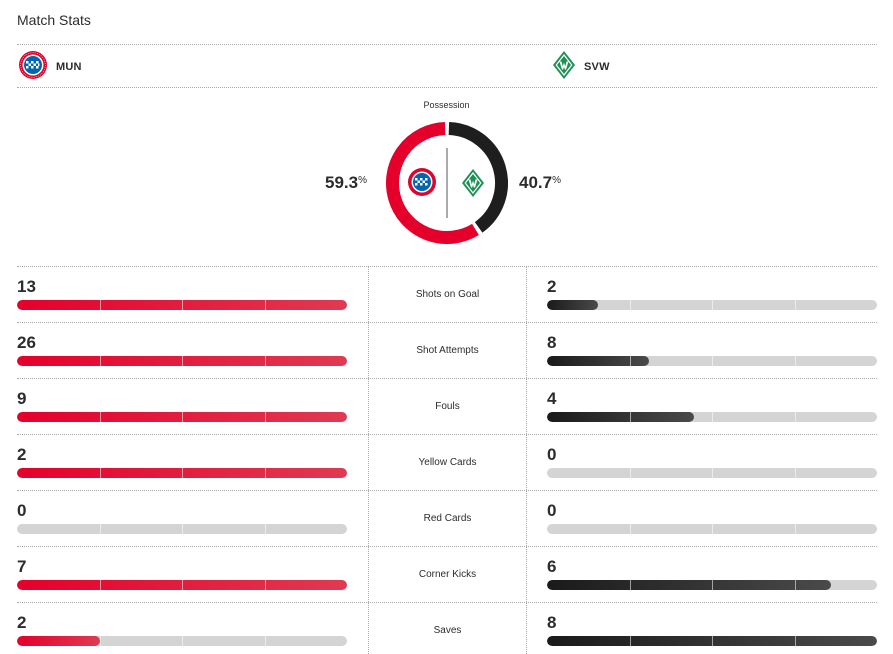 This screenshot has width=893, height=654. I want to click on stat-row: 9 Fouls 4, so click(447, 406).